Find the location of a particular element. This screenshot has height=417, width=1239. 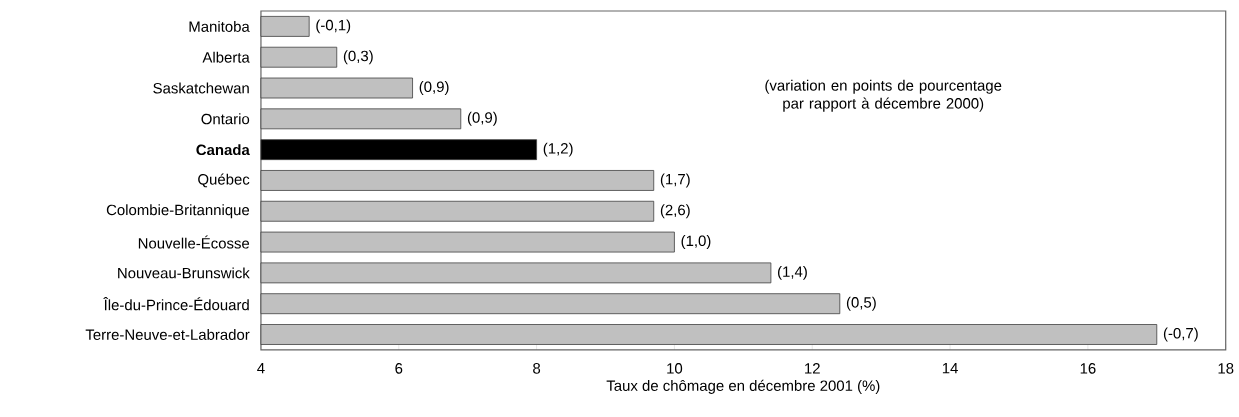

annotation: (0,3) is located at coordinates (358, 57).